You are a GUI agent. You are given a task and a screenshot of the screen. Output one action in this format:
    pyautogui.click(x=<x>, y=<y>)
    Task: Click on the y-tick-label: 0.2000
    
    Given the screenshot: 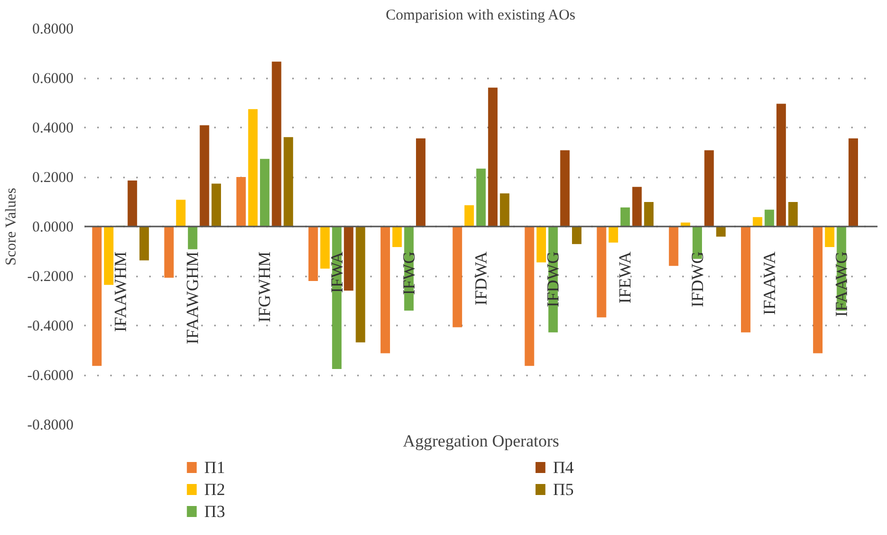 What is the action you would take?
    pyautogui.click(x=53, y=178)
    